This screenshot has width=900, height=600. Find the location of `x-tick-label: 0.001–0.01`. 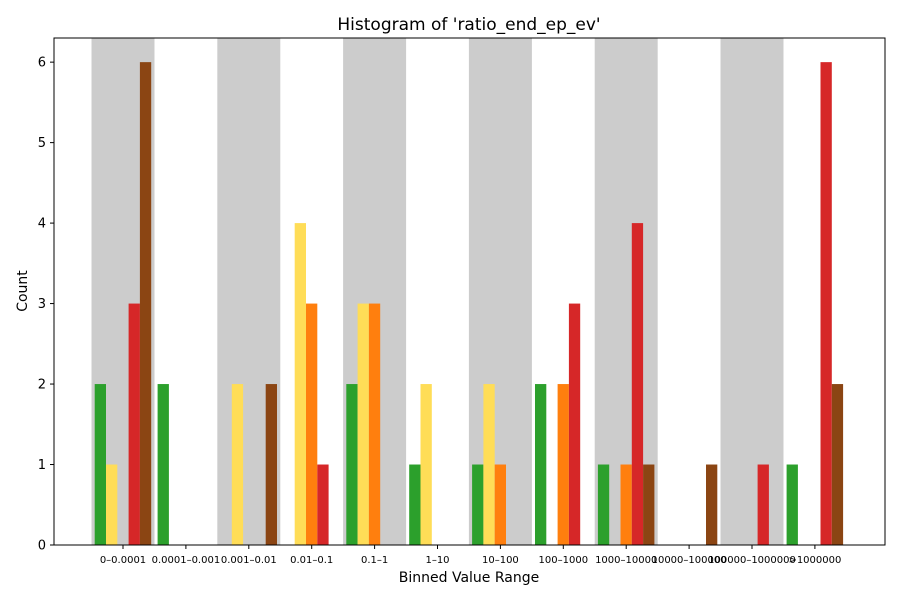

x-tick-label: 0.001–0.01 is located at coordinates (249, 560).